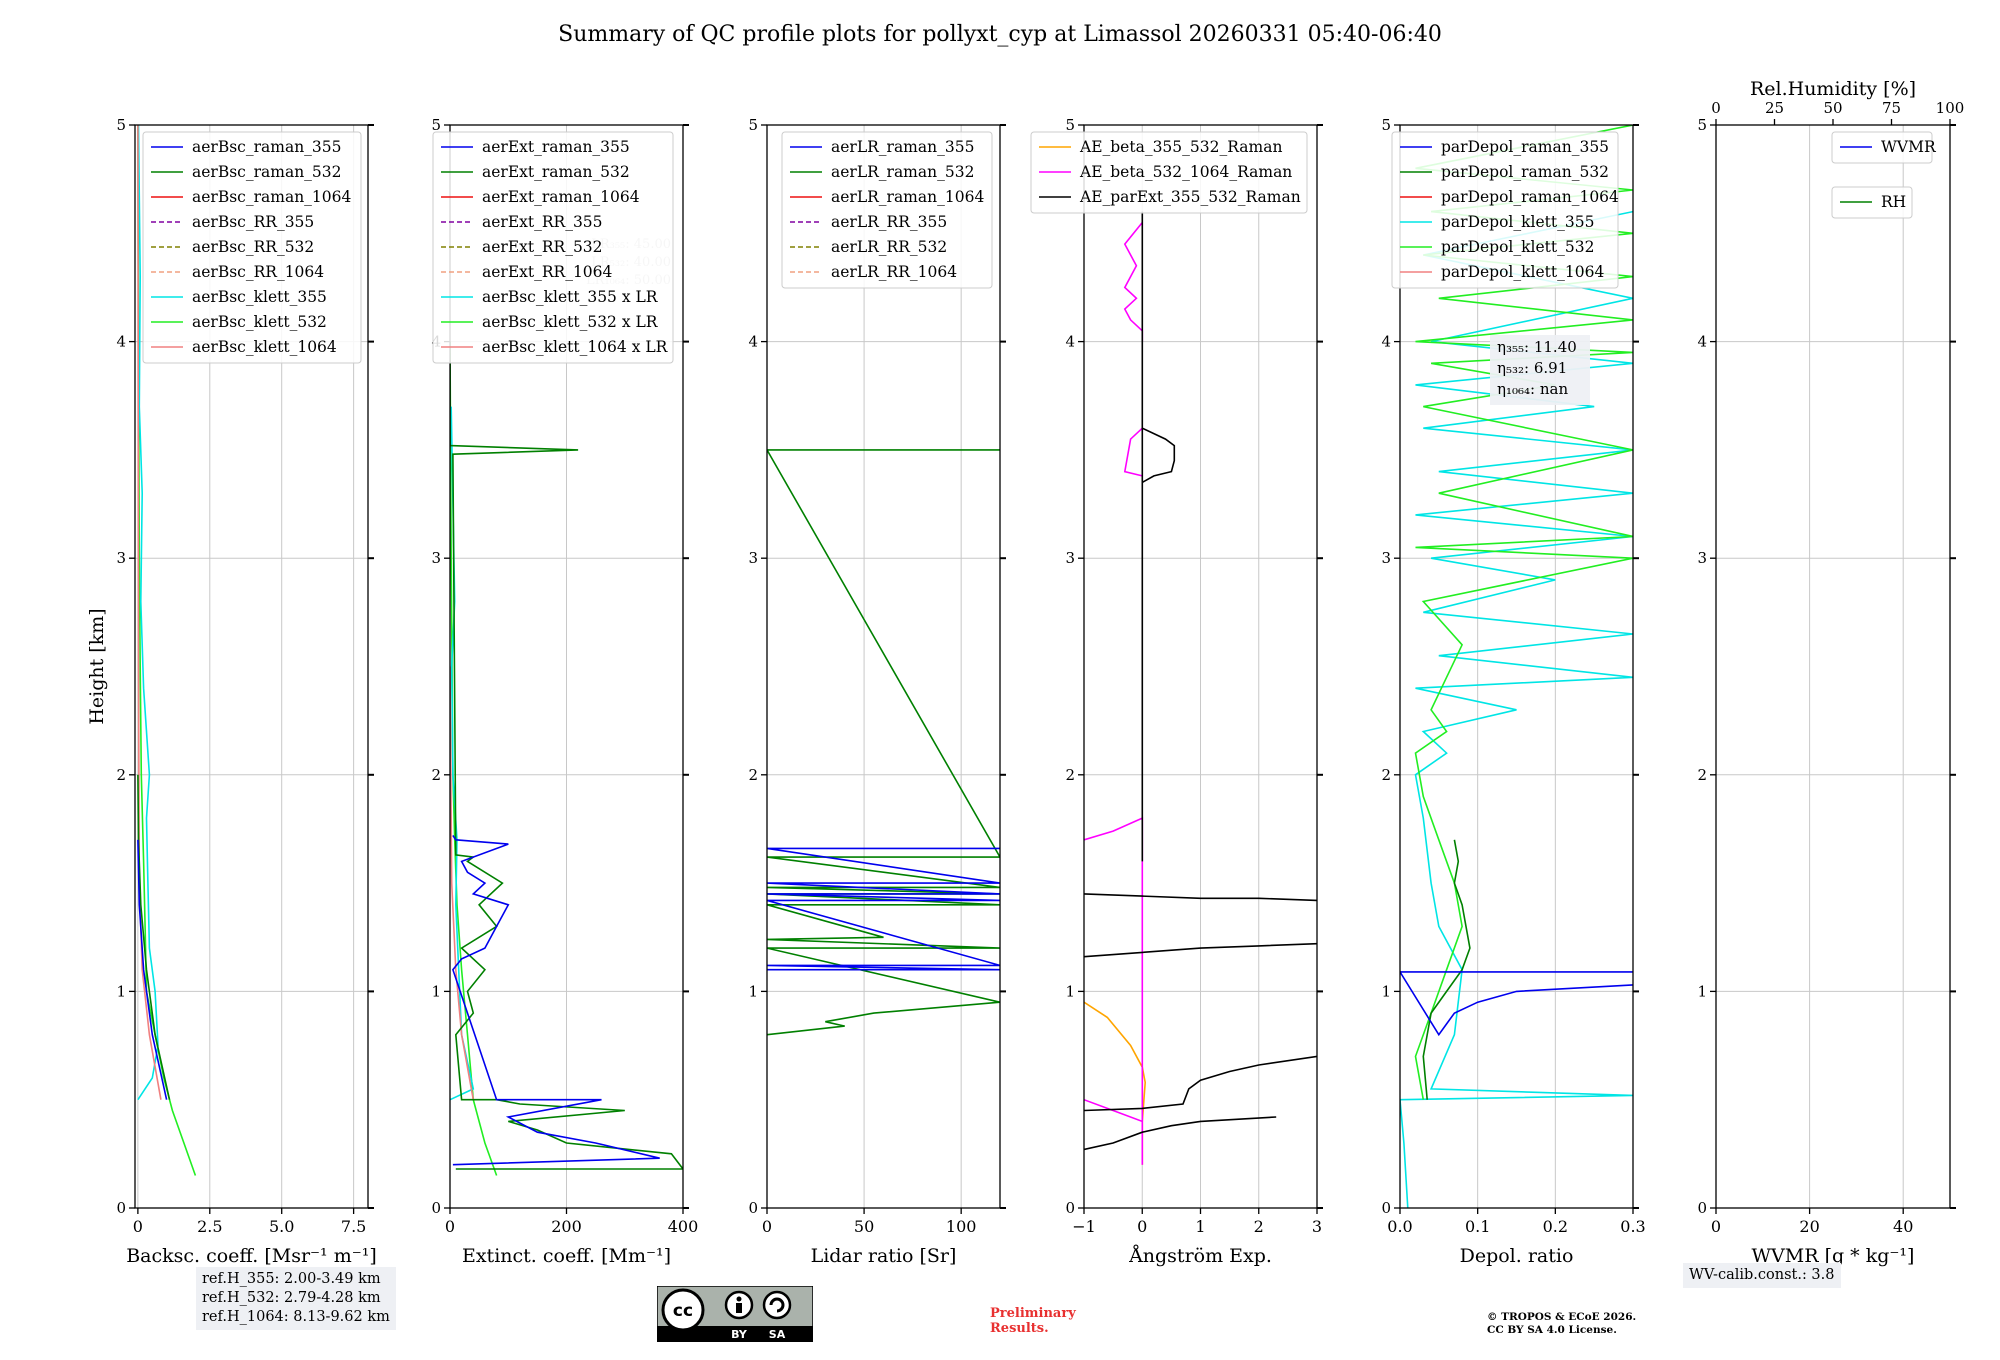 The image size is (2000, 1360). I want to click on eta-annotation: η₅₃₂: 6.91, so click(1532, 368).